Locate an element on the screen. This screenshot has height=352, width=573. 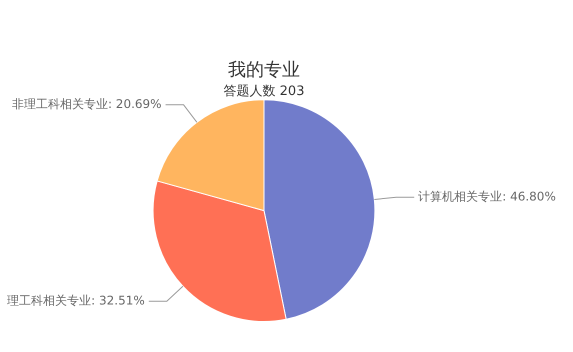
chart-subtitle: 答题人数 203 is located at coordinates (264, 91).